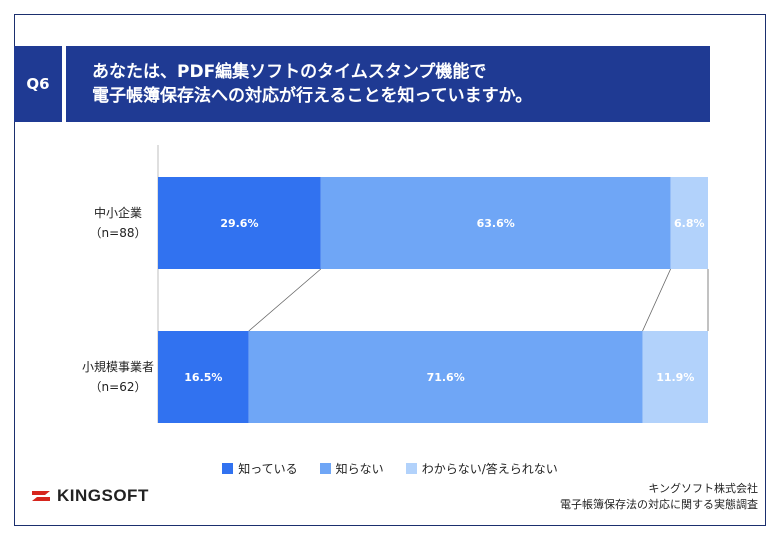 The image size is (780, 540). I want to click on chart-legend: 知っている 知らない わからない/答えられない, so click(390, 468).